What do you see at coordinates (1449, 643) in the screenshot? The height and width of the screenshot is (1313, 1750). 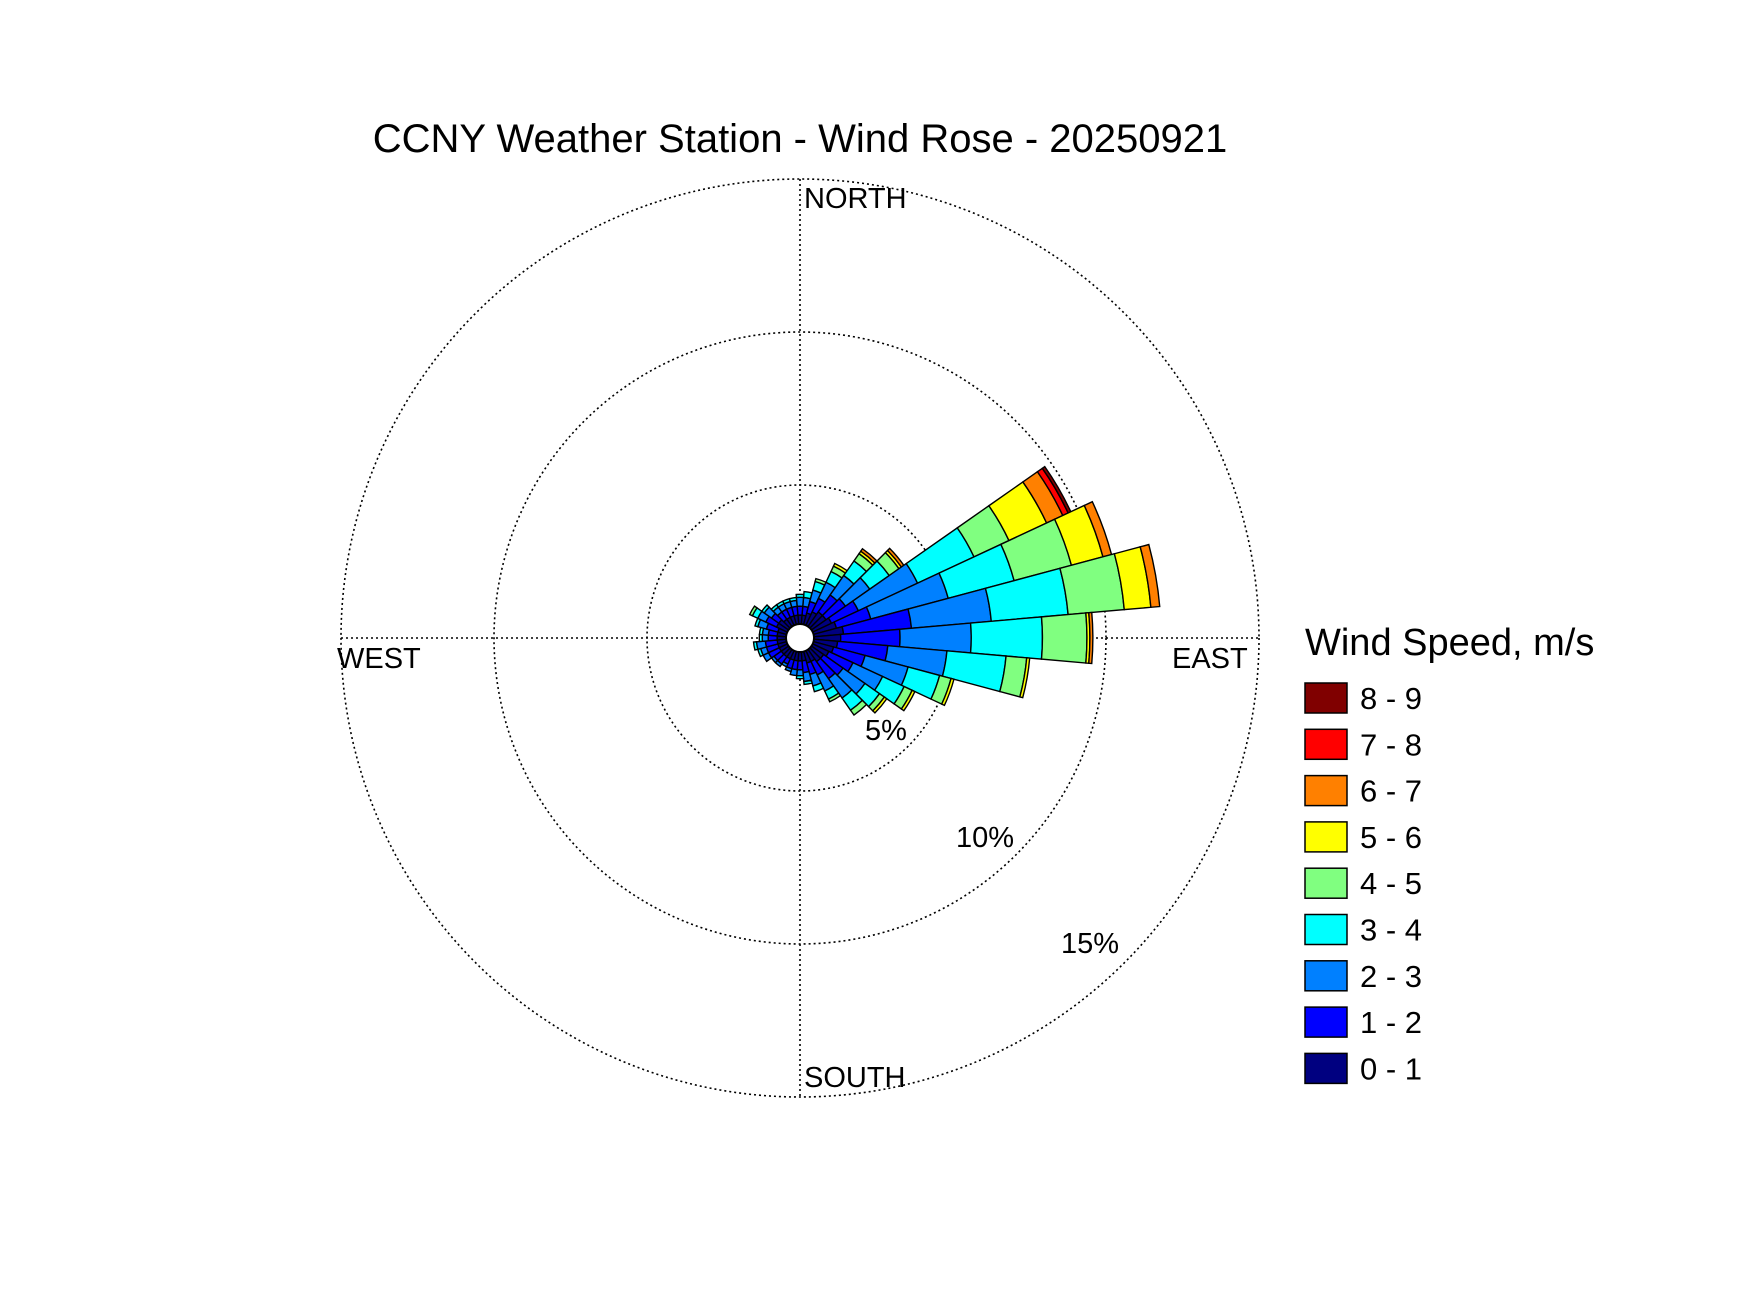 I see `legend-title: Wind Speed, m/s` at bounding box center [1449, 643].